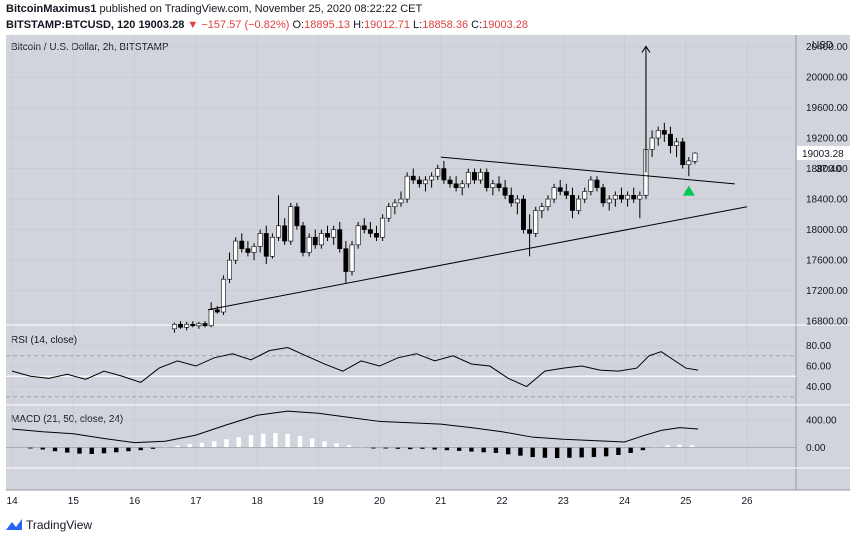  Describe the element at coordinates (387, 25) in the screenshot. I see `high-value: 19012.71` at that location.